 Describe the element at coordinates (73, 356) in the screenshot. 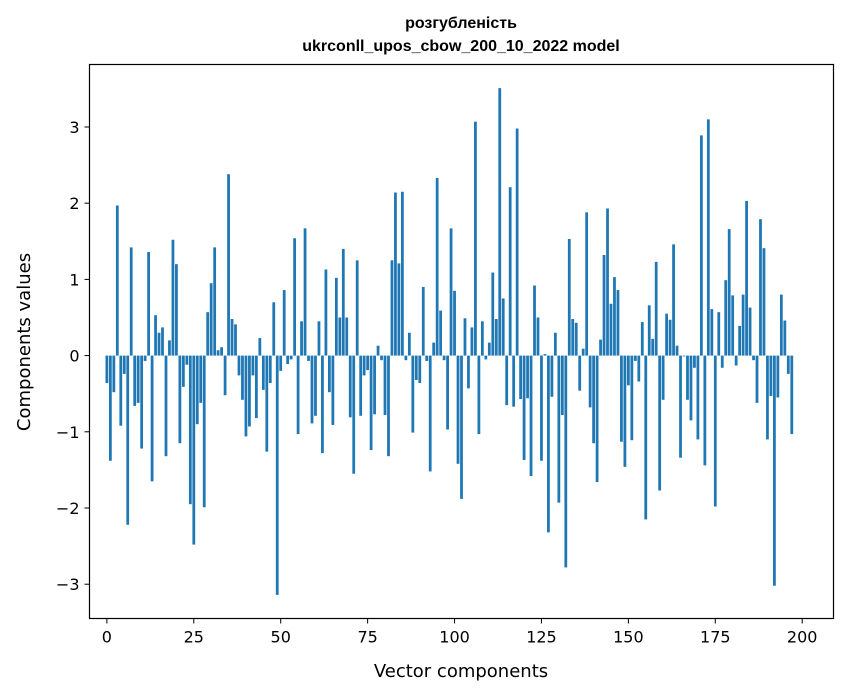

I see `y-axis-ticks: −3 −2 −1 0 1 2 3` at that location.